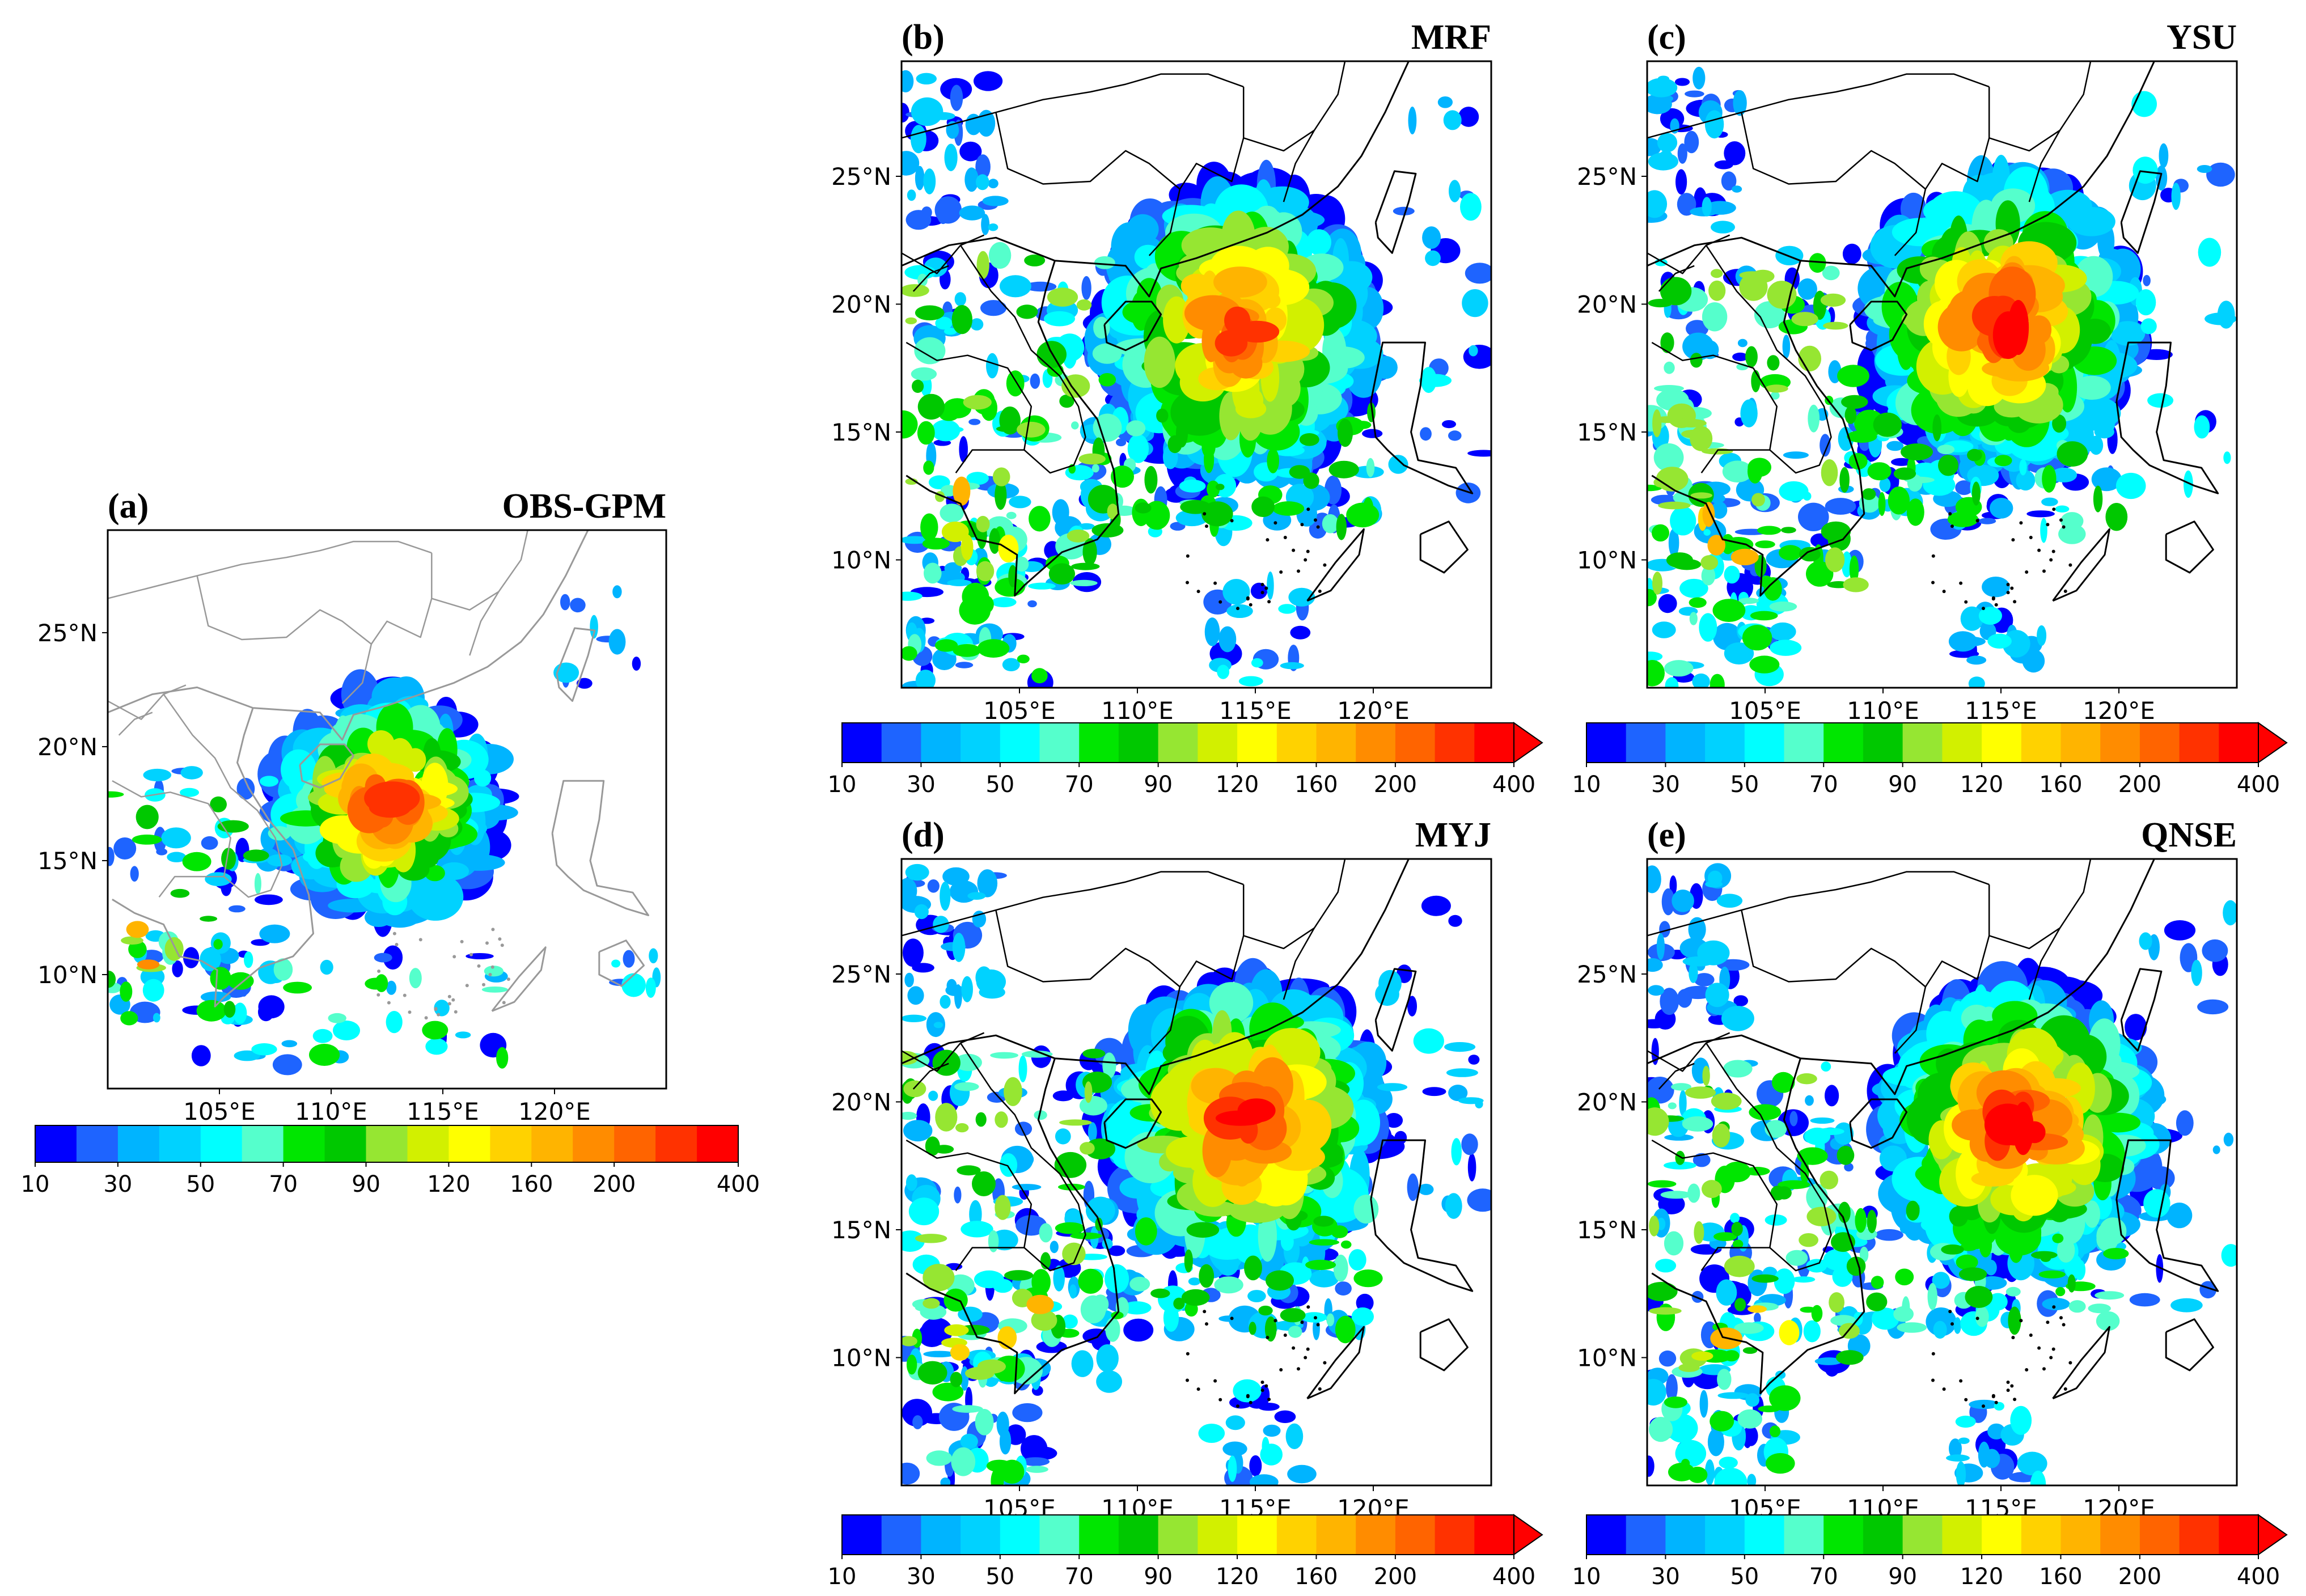 The width and height of the screenshot is (2306, 1596). What do you see at coordinates (1453, 835) in the screenshot?
I see `panel-title: MYJ` at bounding box center [1453, 835].